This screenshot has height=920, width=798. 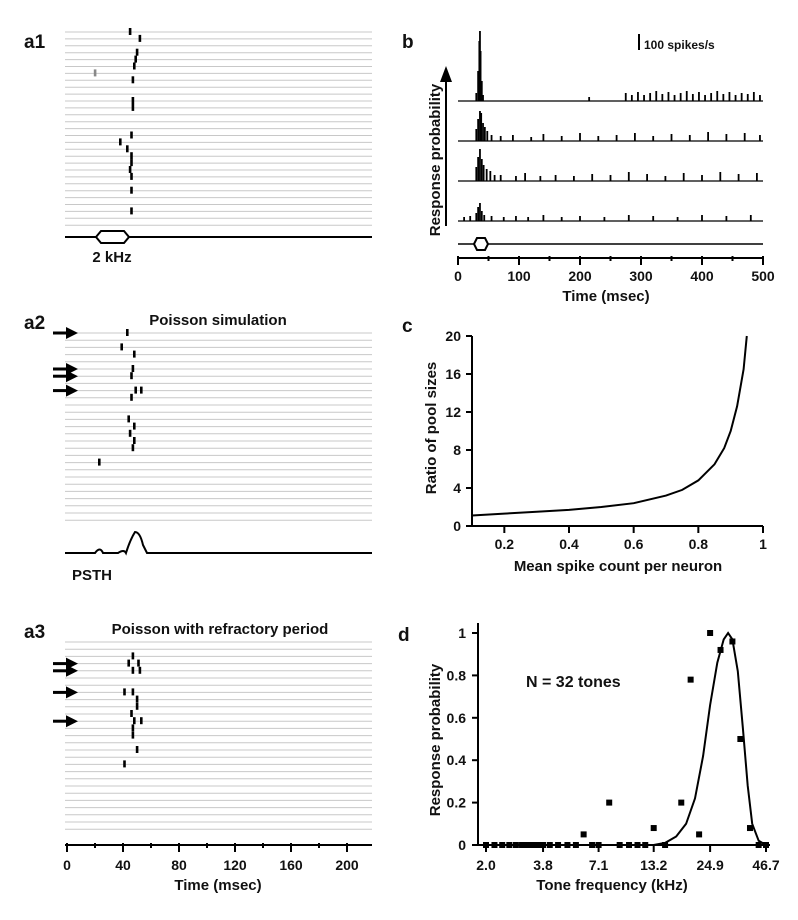 What do you see at coordinates (462, 633) in the screenshot?
I see `d-y-tick-label: 1` at bounding box center [462, 633].